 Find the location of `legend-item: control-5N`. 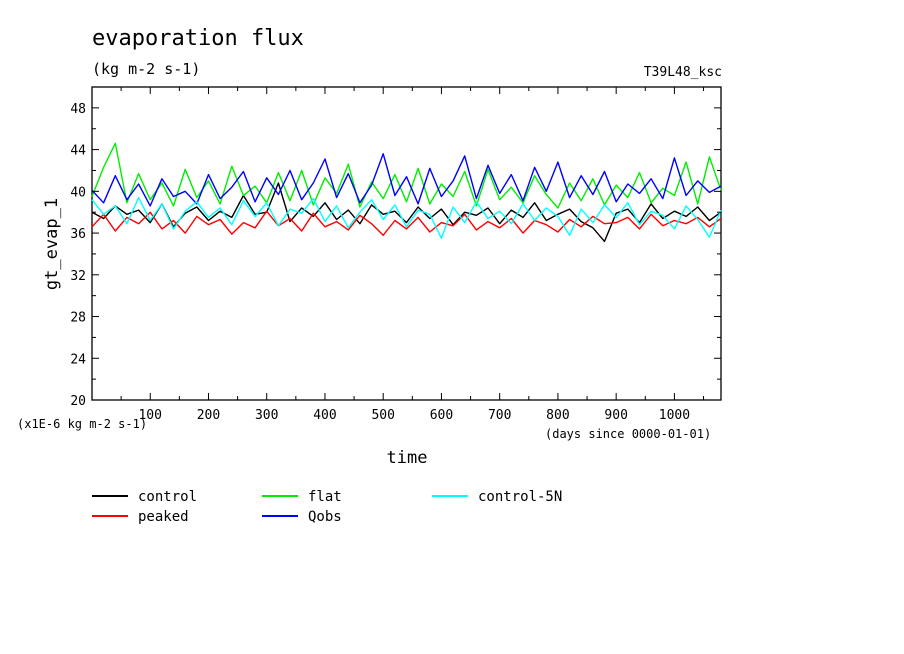

legend-item: control-5N is located at coordinates (497, 497).